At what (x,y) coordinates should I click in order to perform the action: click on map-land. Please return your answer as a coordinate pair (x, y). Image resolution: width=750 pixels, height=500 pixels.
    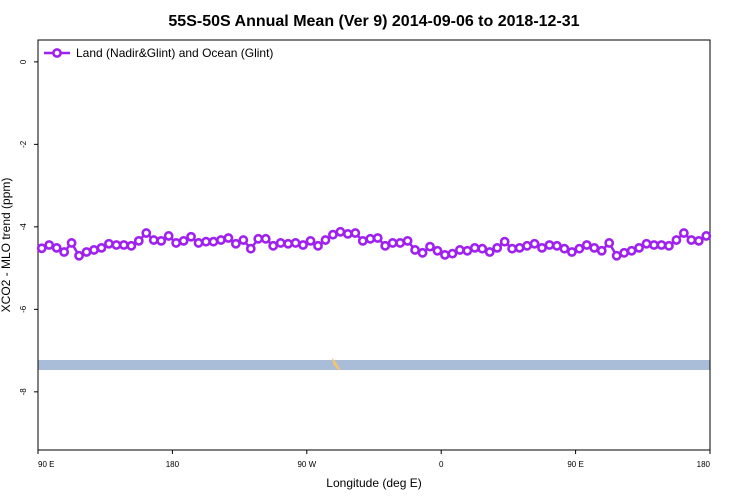
    Looking at the image, I should click on (336, 364).